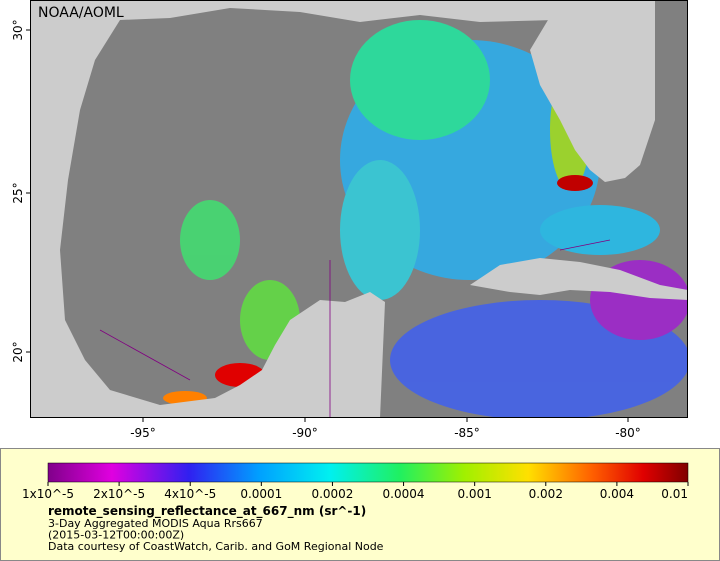 Image resolution: width=720 pixels, height=561 pixels. Describe the element at coordinates (546, 494) in the screenshot. I see `colorbar-label: 0.002` at that location.